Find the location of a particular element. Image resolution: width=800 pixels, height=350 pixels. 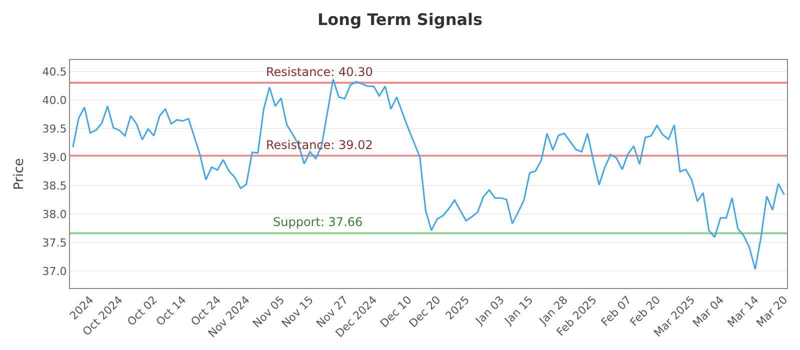

y-tick-label: 38.5 is located at coordinates (54, 185).